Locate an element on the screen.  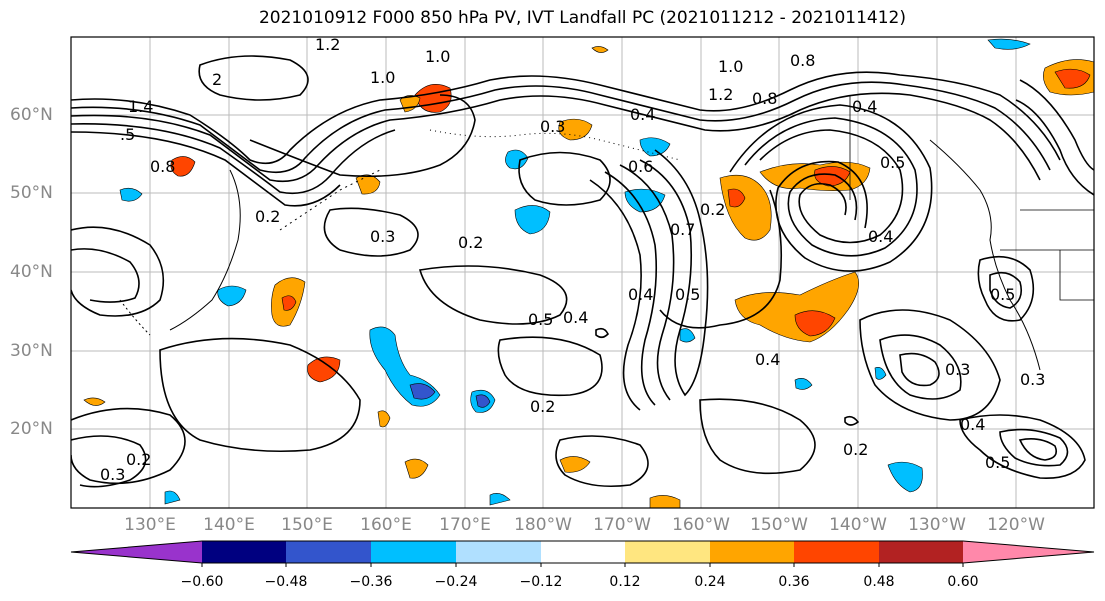
lat-label: 50°N is located at coordinates (31, 193).